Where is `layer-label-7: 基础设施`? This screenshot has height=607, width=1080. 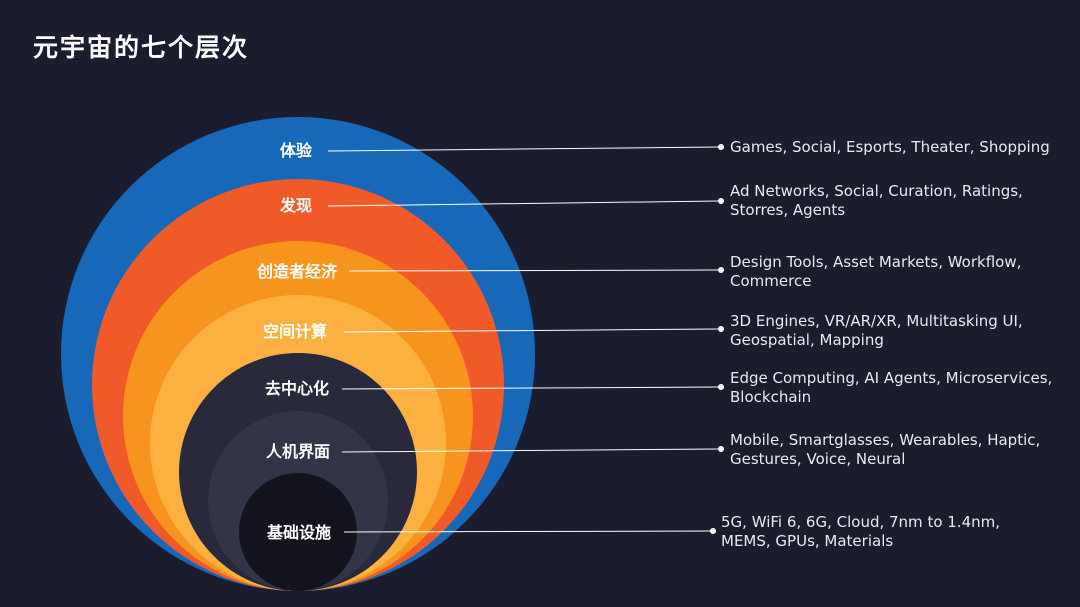
layer-label-7: 基础设施 is located at coordinates (298, 532).